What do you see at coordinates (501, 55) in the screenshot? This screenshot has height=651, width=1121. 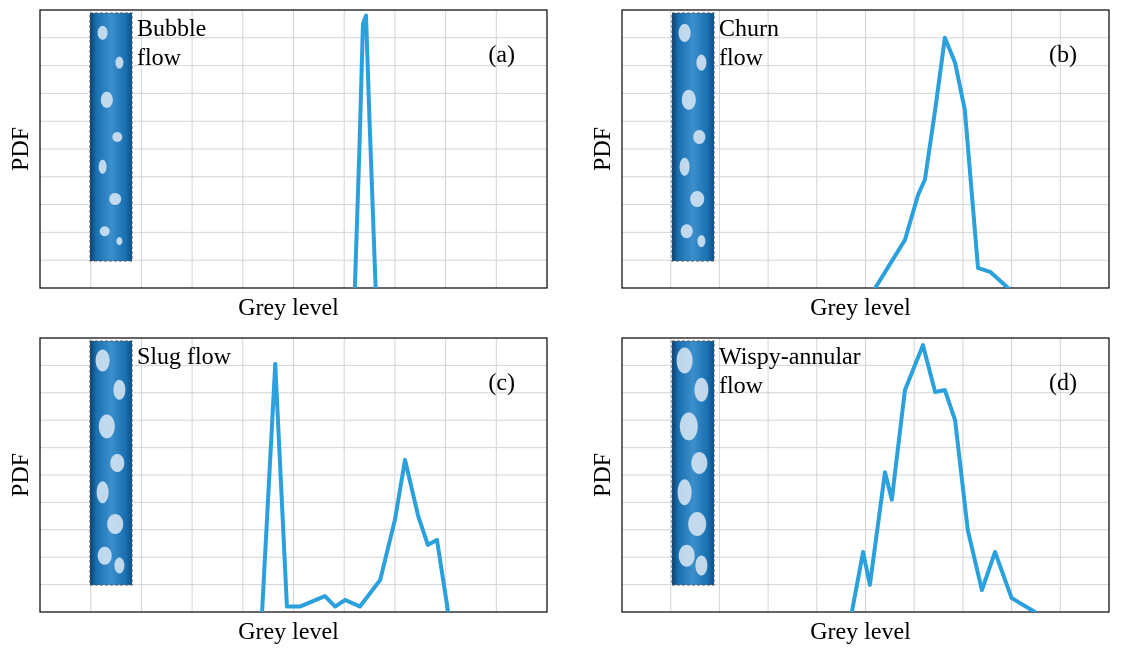 I see `panel-label: (a)` at bounding box center [501, 55].